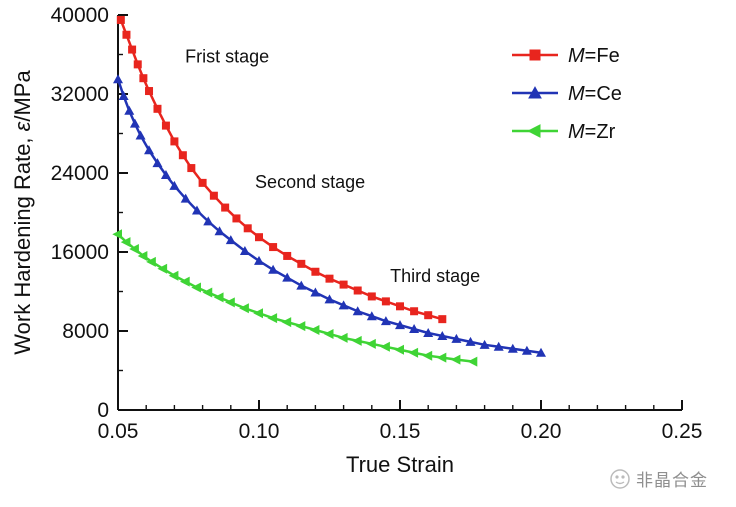  I want to click on x-tick-label: 0.15, so click(400, 431).